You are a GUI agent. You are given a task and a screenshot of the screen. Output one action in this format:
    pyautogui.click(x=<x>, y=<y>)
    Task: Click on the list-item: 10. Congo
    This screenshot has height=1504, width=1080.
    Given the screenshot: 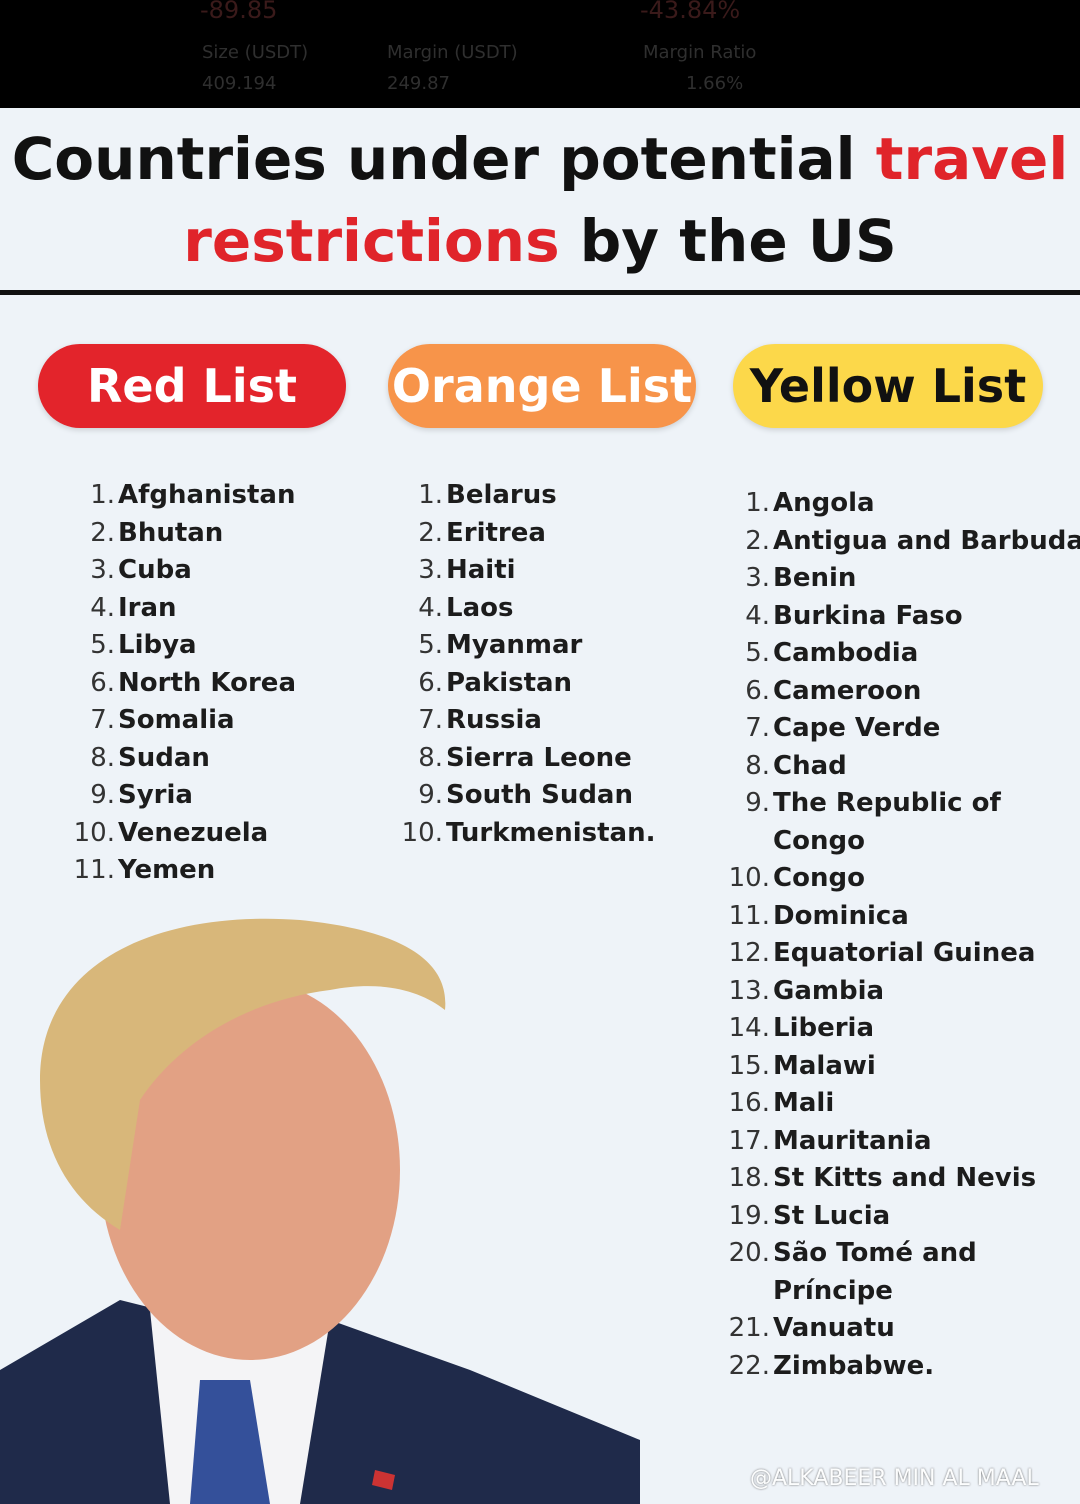 What is the action you would take?
    pyautogui.click(x=902, y=879)
    